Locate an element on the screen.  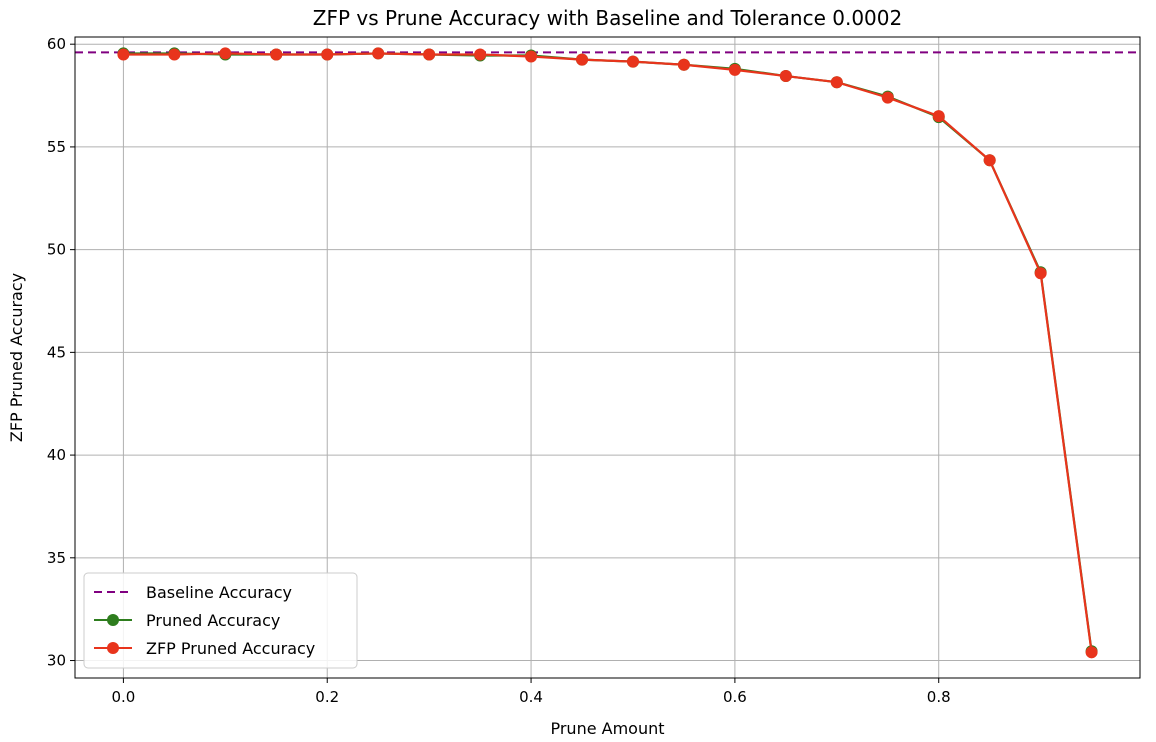
x-tick-label: 0.8 is located at coordinates (939, 697).